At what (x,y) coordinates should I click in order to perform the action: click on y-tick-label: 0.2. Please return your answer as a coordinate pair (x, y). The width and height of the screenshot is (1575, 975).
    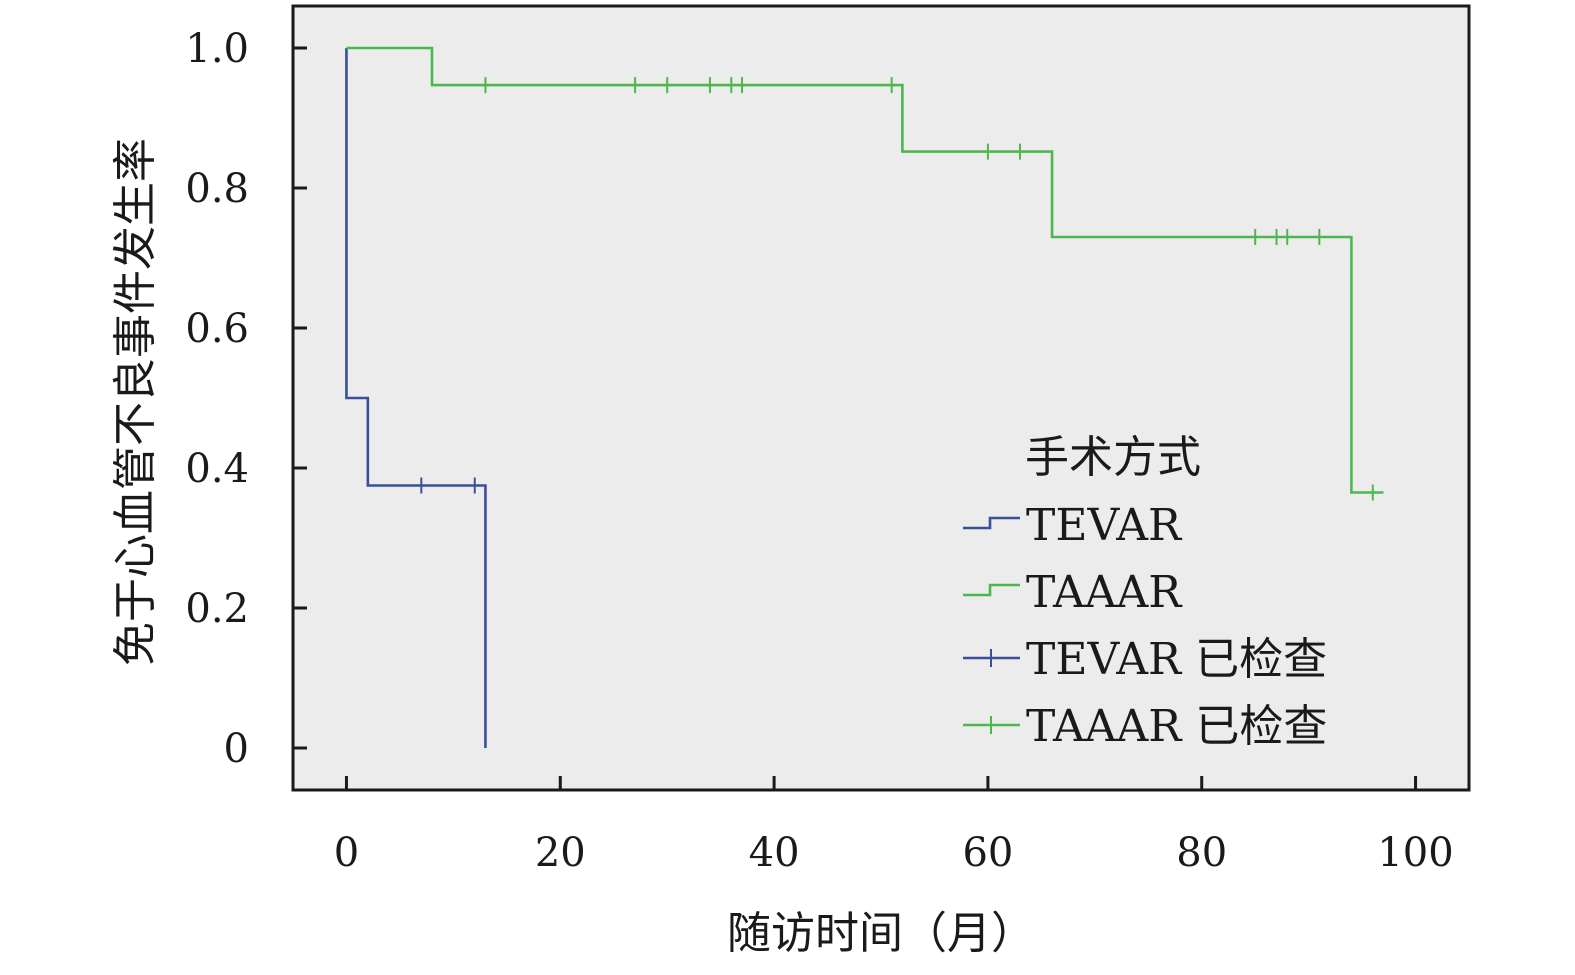
    Looking at the image, I should click on (217, 609).